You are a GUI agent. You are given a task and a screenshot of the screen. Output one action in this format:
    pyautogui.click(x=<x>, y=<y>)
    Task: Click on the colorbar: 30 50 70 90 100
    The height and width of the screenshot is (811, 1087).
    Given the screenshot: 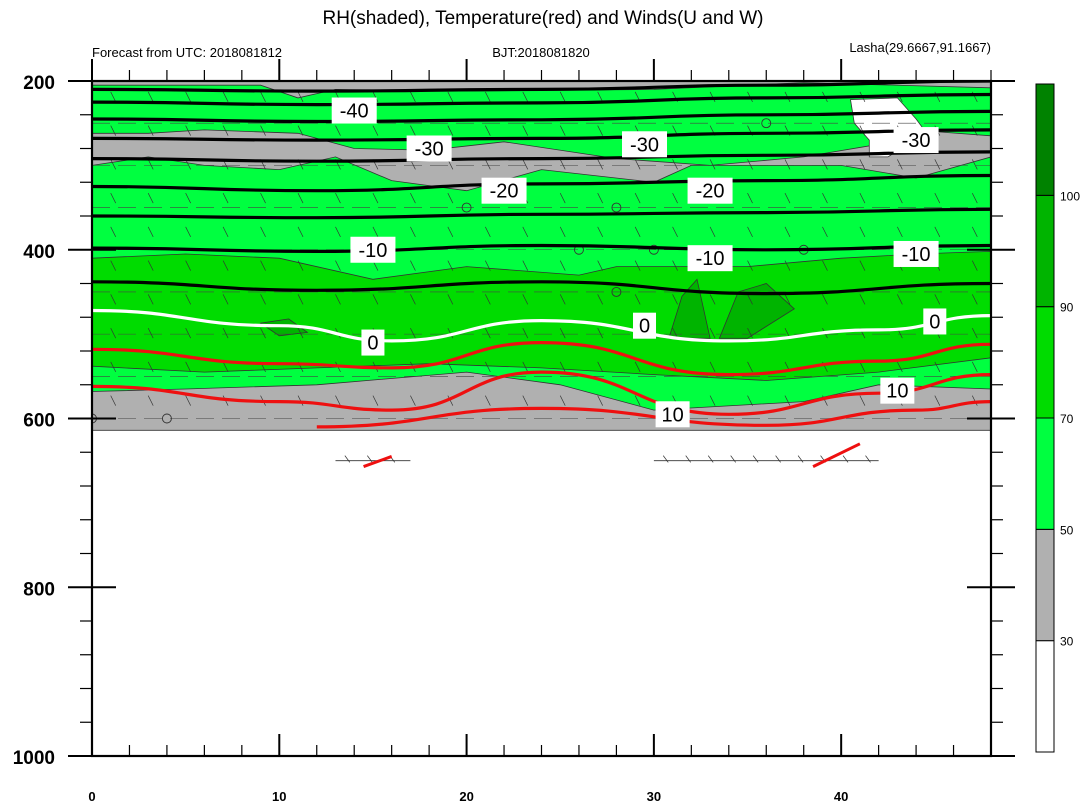 What is the action you would take?
    pyautogui.click(x=1057, y=418)
    